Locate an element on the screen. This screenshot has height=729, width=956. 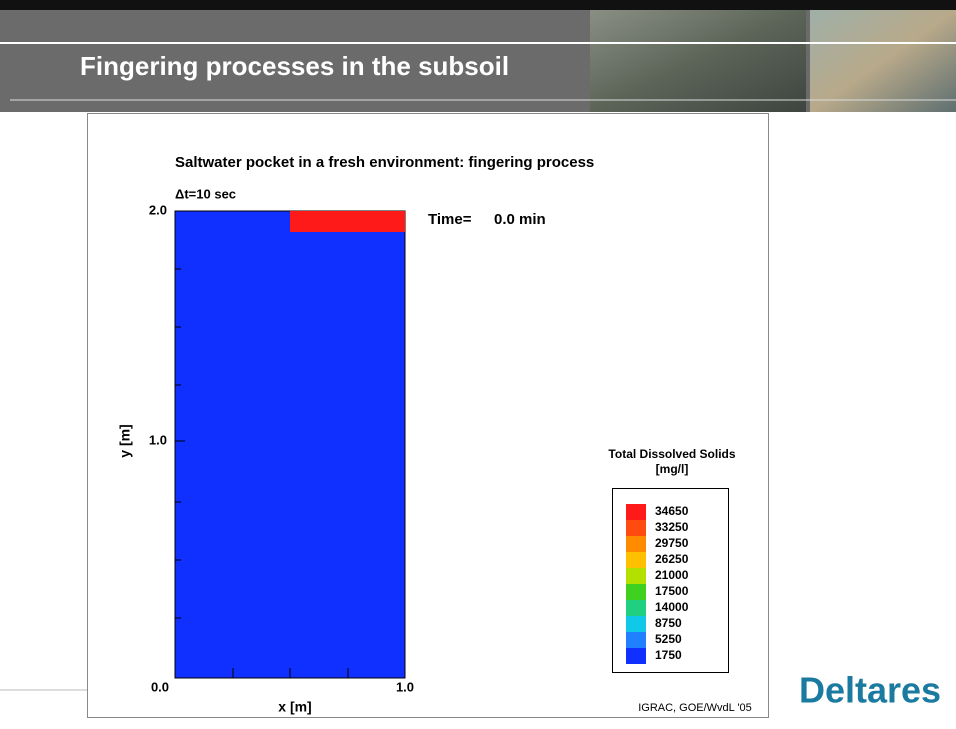
logo: Deltares is located at coordinates (870, 690).